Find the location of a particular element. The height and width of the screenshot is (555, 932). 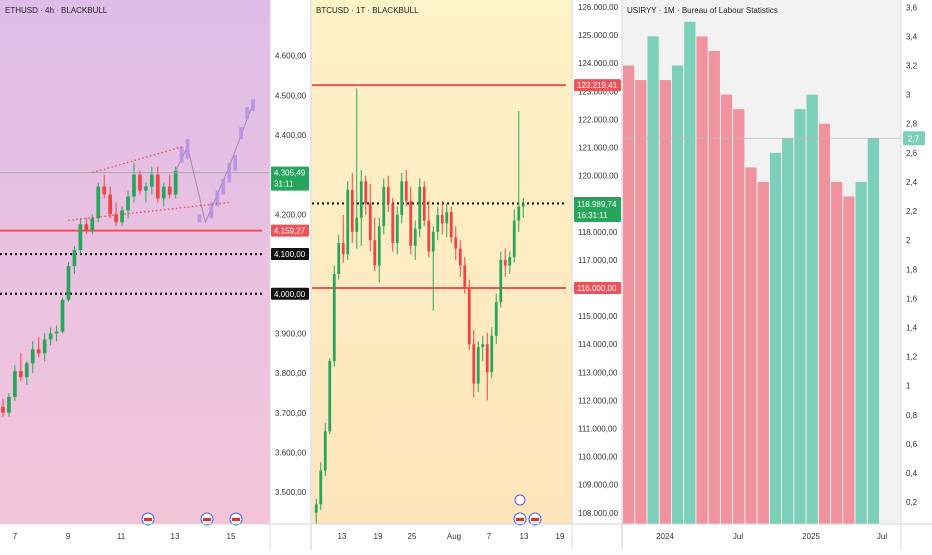

btcusd-time-scale is located at coordinates (467, 537).